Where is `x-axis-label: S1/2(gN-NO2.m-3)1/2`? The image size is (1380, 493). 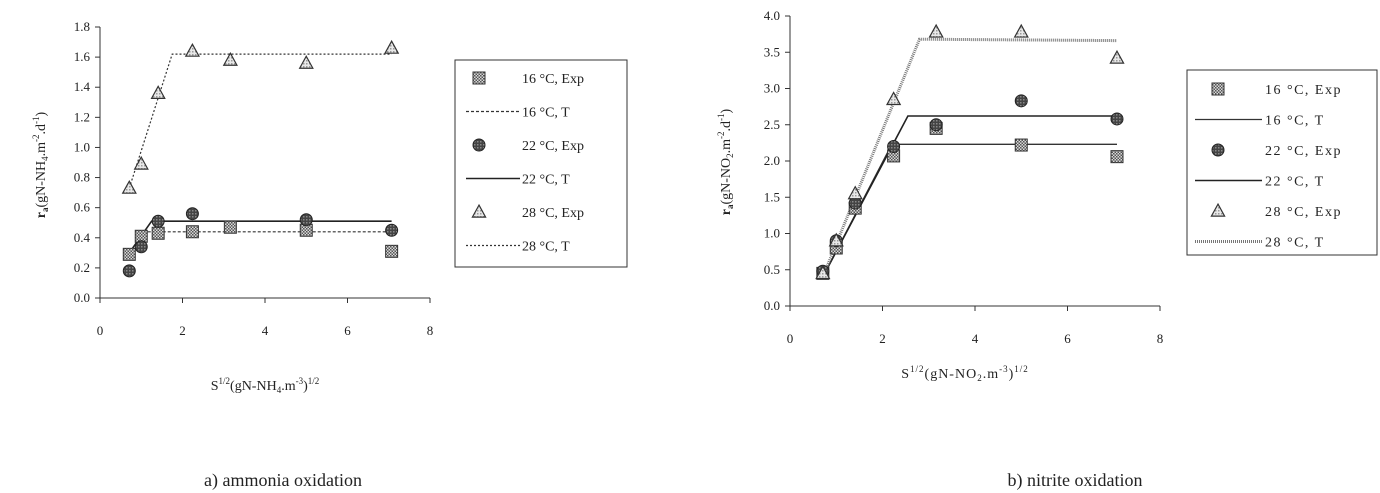 x-axis-label: S1/2(gN-NO2.m-3)1/2 is located at coordinates (965, 373).